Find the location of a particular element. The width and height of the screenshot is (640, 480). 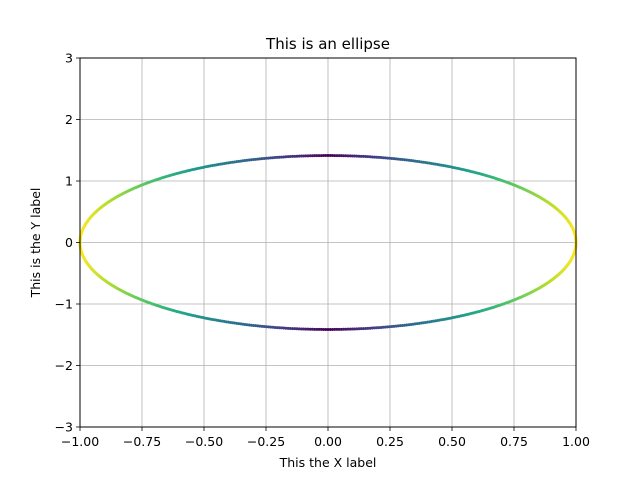

x-axis-ticks: −1.00 −0.75 −0.50 −0.25 0.00 0.25 0.50 0.75 1.00 is located at coordinates (325, 438).